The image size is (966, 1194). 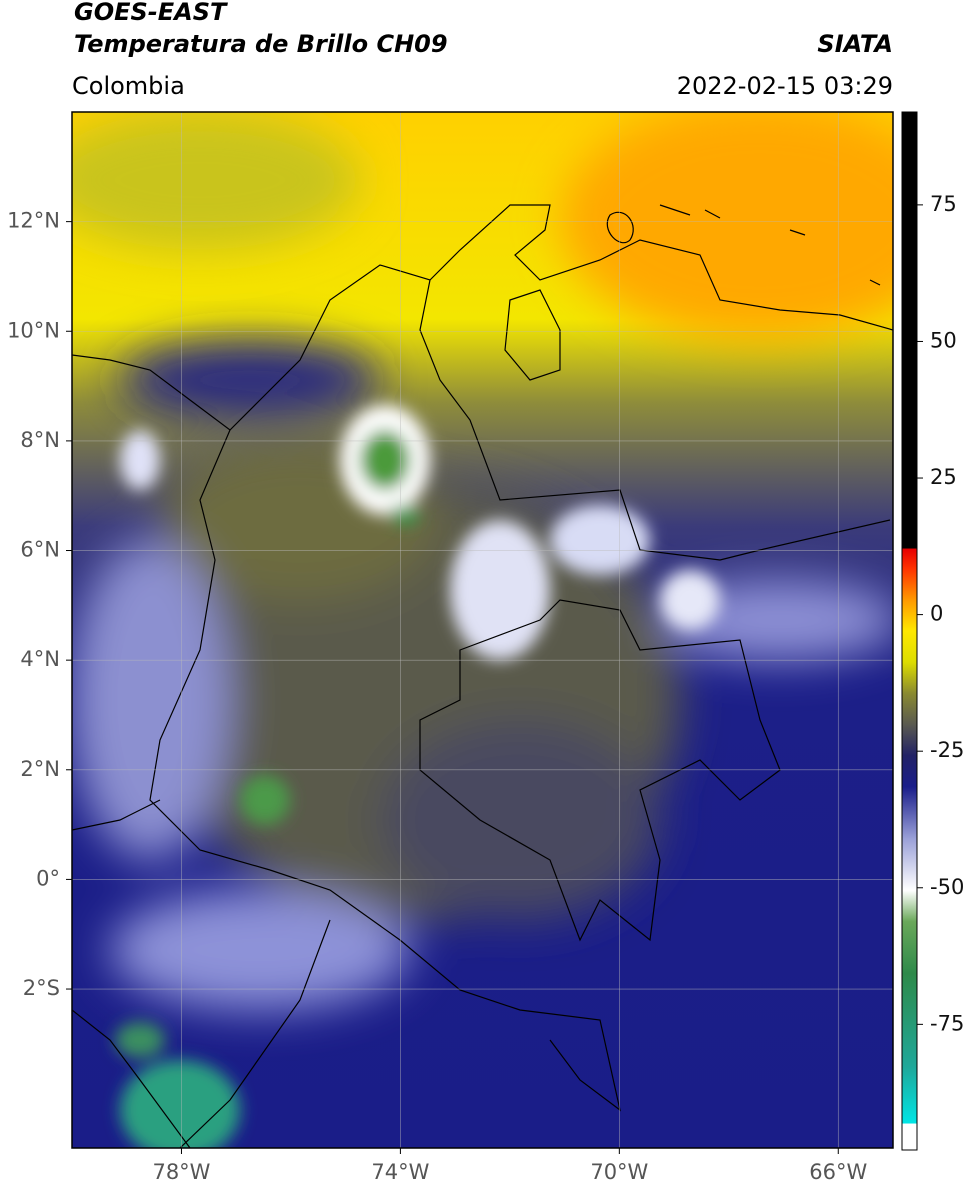 I want to click on title: GOES-EAST, so click(x=151, y=13).